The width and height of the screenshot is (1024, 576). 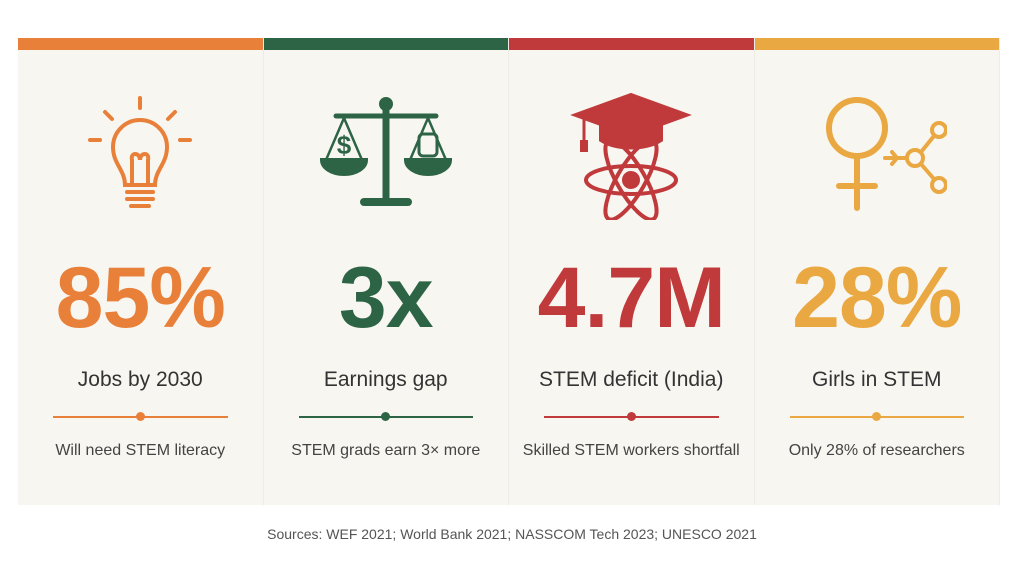 I want to click on description: Will need STEM literacy, so click(x=140, y=450).